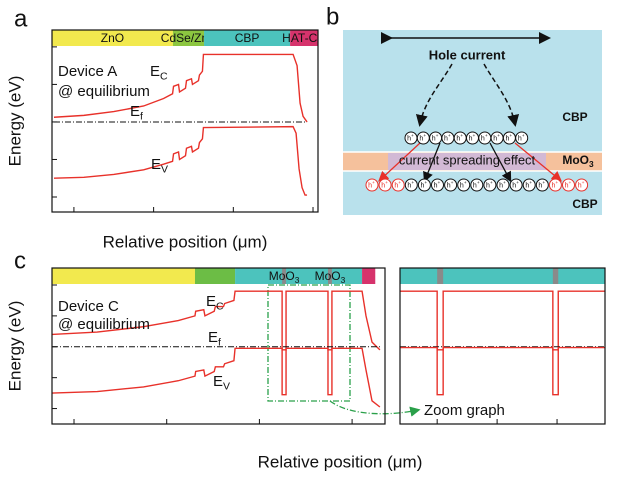 This screenshot has width=624, height=482. I want to click on annotation: Device A, so click(87, 71).